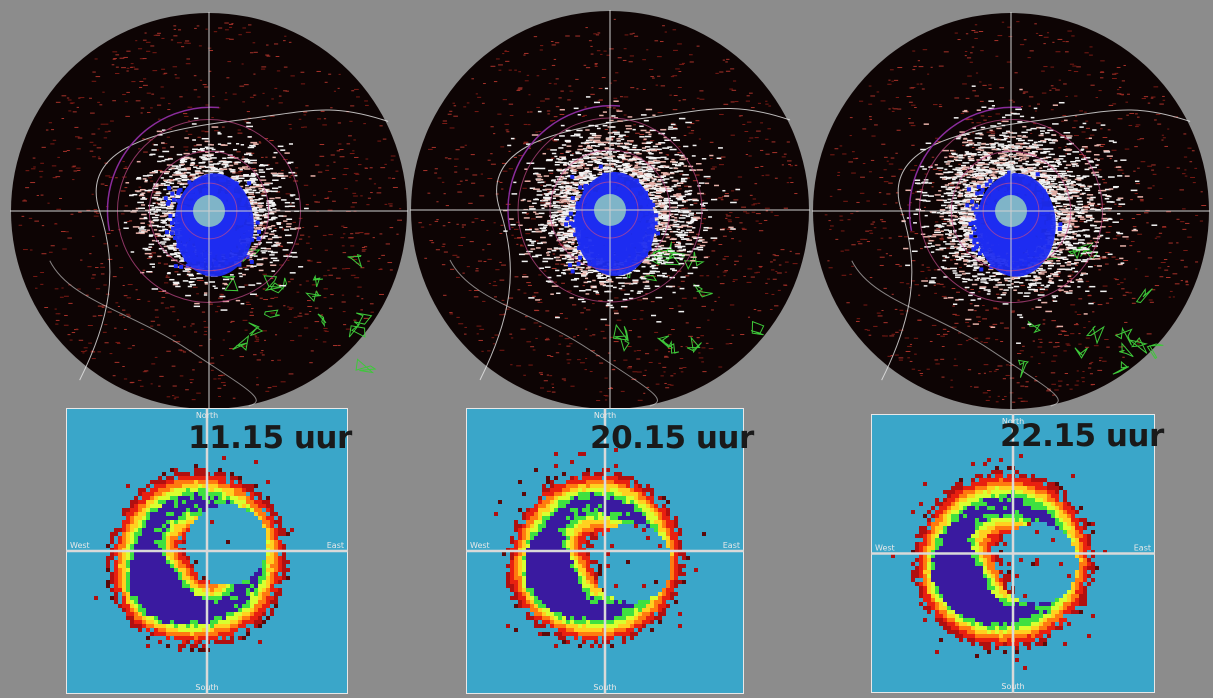 The height and width of the screenshot is (698, 1213). I want to click on time-label-2: 20.15 uur, so click(672, 438).